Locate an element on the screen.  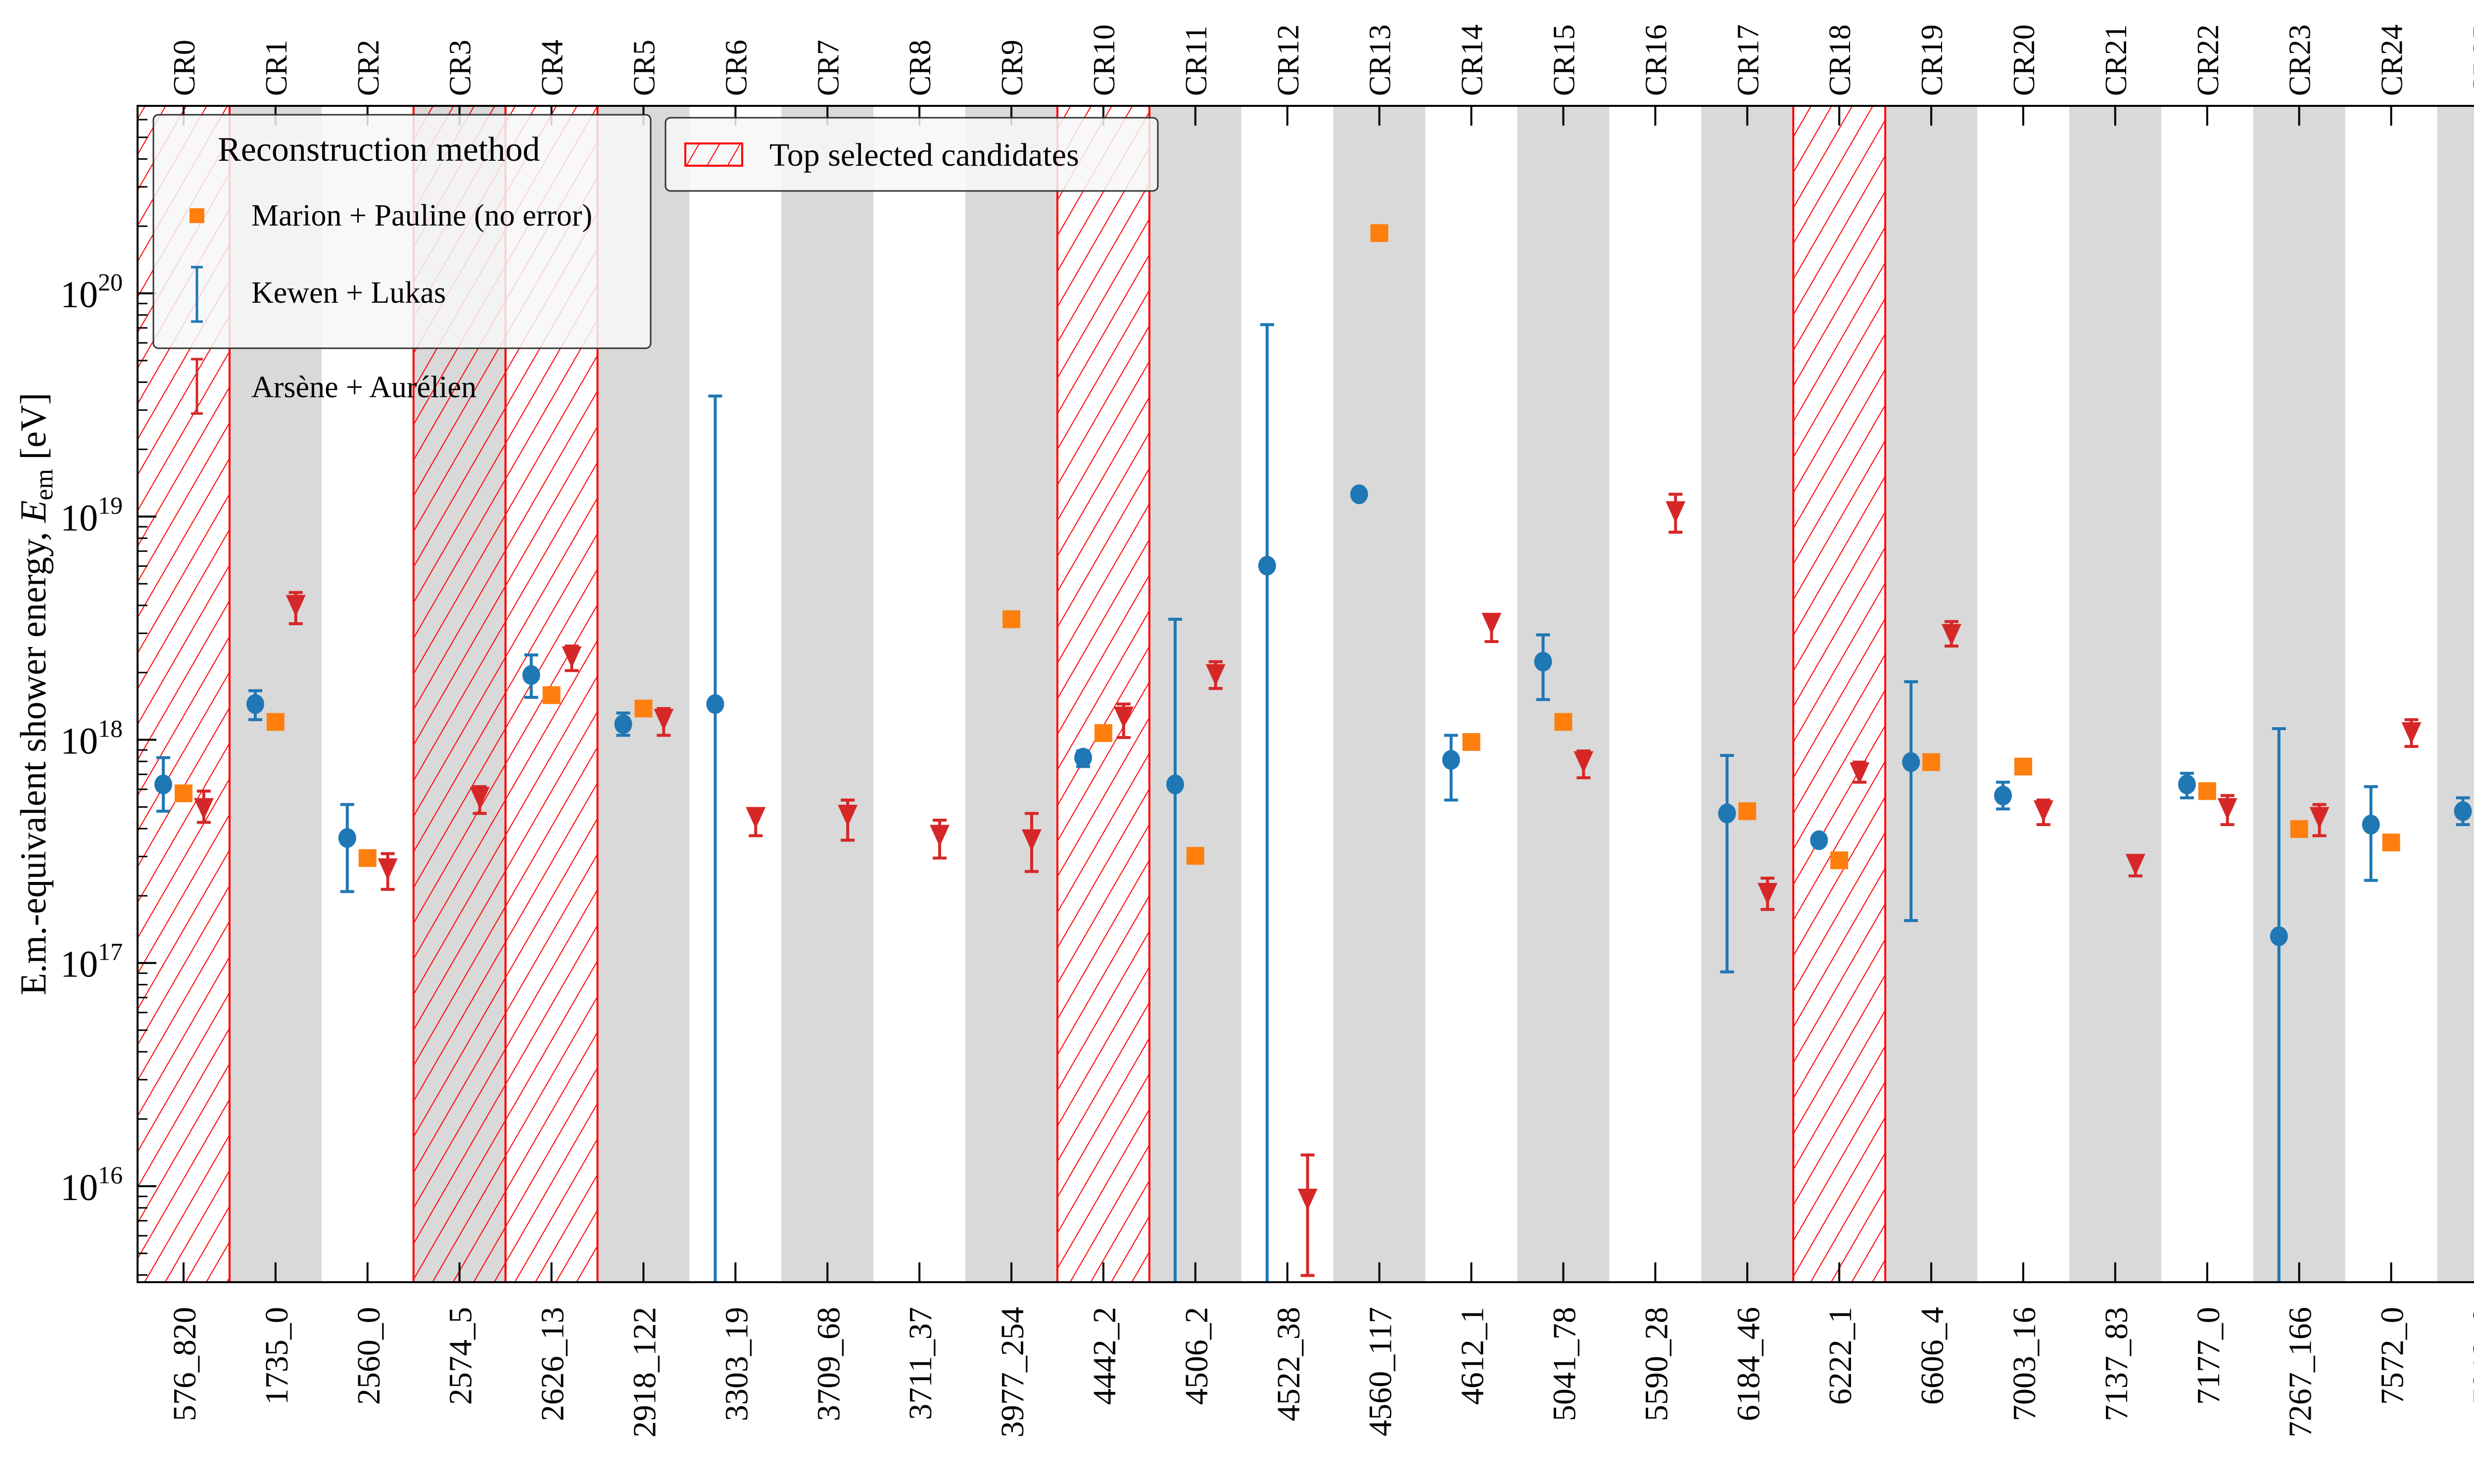
x-tick-label-bottom: 3711_37 is located at coordinates (921, 1363).